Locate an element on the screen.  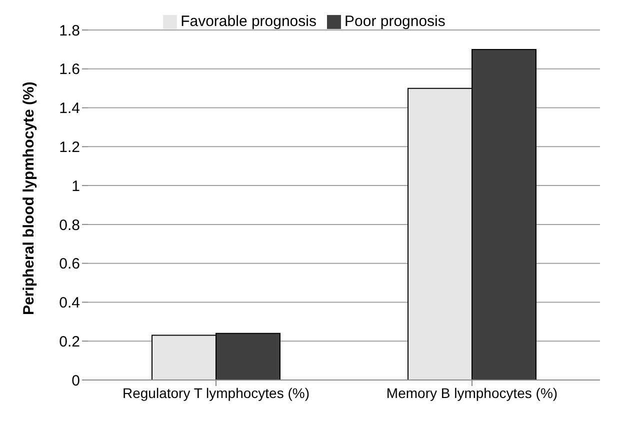
x-tick-label: Memory B lymphocytes (%) is located at coordinates (472, 392).